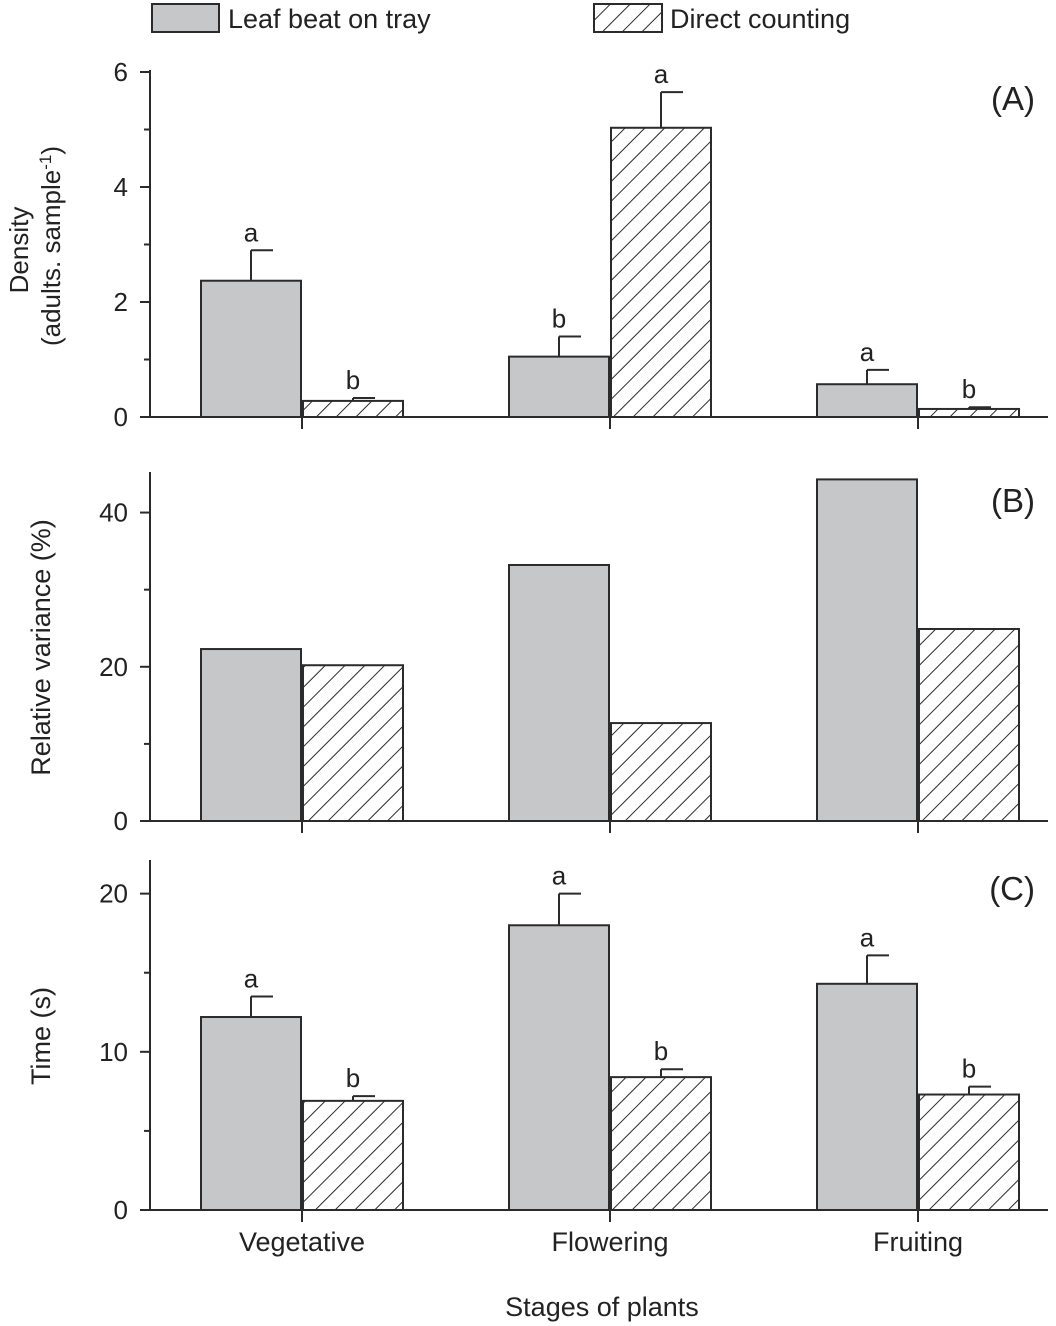 The image size is (1056, 1326). I want to click on x-category-label: Flowering, so click(609, 1242).